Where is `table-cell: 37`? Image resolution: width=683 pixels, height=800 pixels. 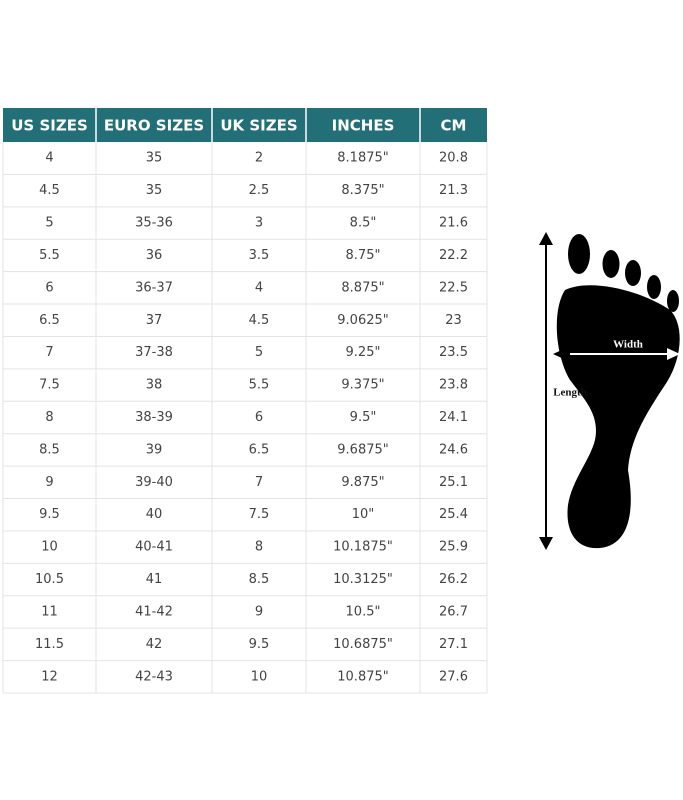 table-cell: 37 is located at coordinates (154, 320).